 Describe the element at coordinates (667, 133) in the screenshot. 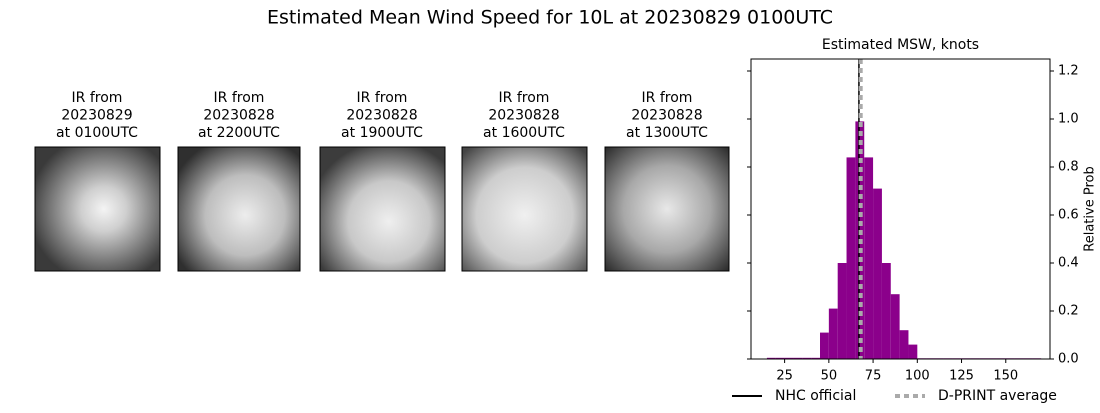

I see `image-caption: at 1300UTC` at that location.